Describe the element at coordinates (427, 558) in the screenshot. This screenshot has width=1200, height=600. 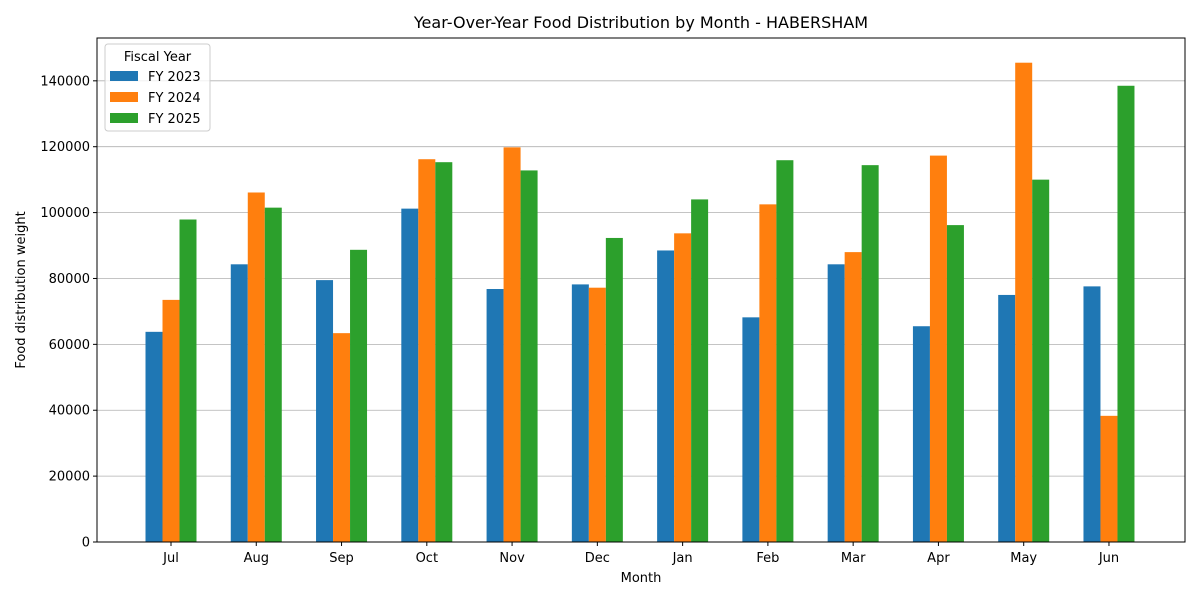
I see `x-tick-label: Oct` at that location.